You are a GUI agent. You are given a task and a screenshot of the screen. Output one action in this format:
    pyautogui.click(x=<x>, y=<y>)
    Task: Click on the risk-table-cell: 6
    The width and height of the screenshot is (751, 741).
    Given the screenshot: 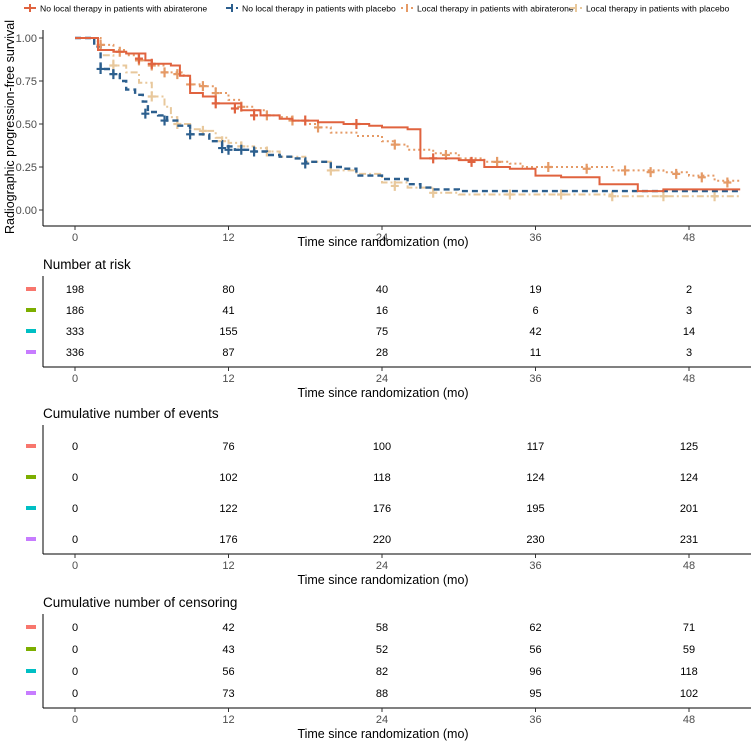 What is the action you would take?
    pyautogui.click(x=535, y=311)
    